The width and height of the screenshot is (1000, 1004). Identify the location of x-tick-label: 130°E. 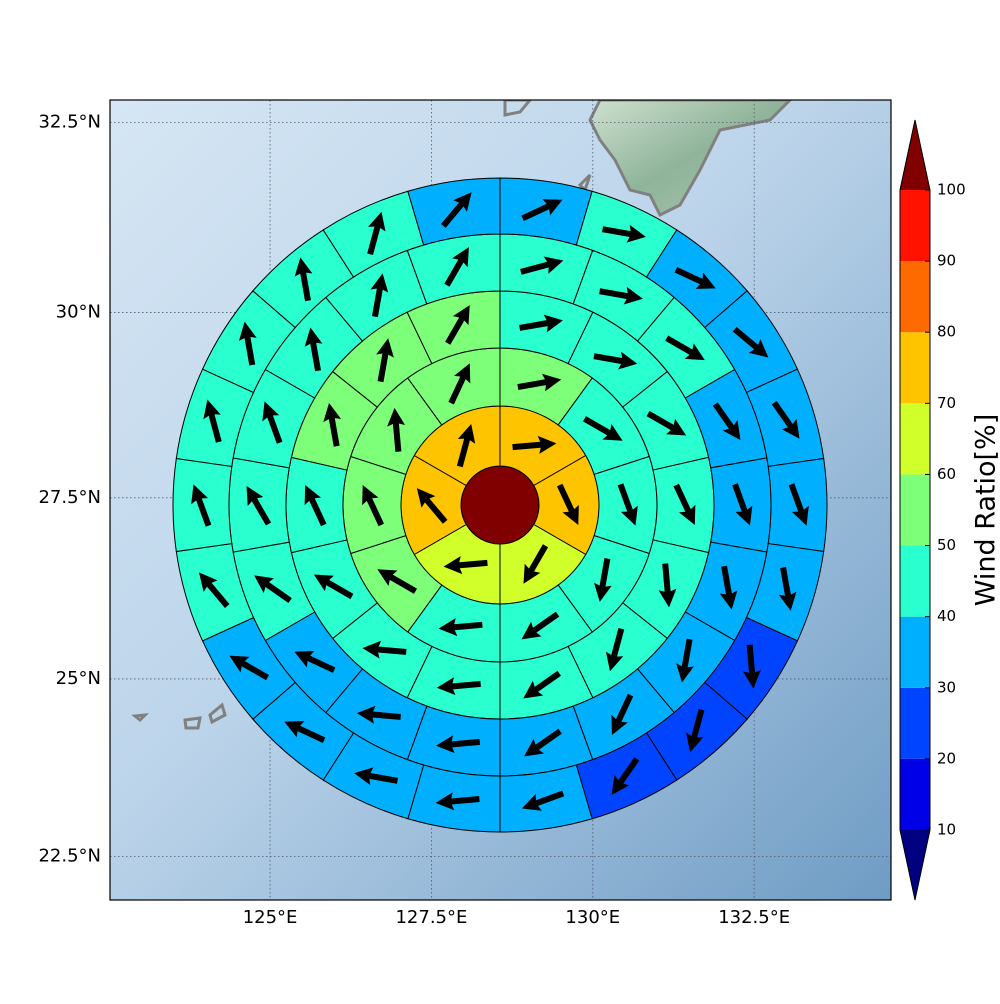
(592, 917).